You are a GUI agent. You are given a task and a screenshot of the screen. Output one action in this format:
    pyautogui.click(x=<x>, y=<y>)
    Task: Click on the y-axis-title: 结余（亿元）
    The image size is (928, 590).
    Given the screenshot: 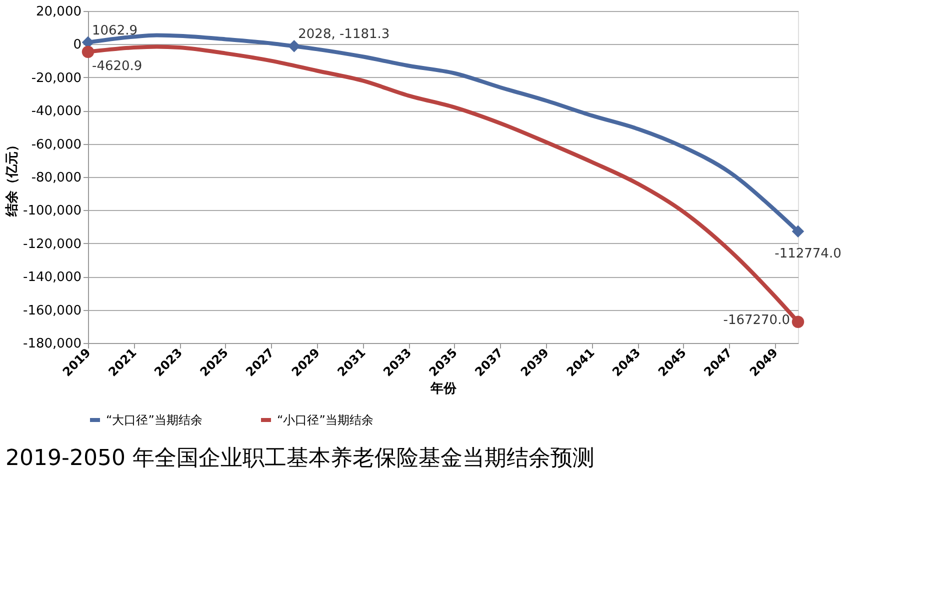 What is the action you would take?
    pyautogui.click(x=12, y=178)
    